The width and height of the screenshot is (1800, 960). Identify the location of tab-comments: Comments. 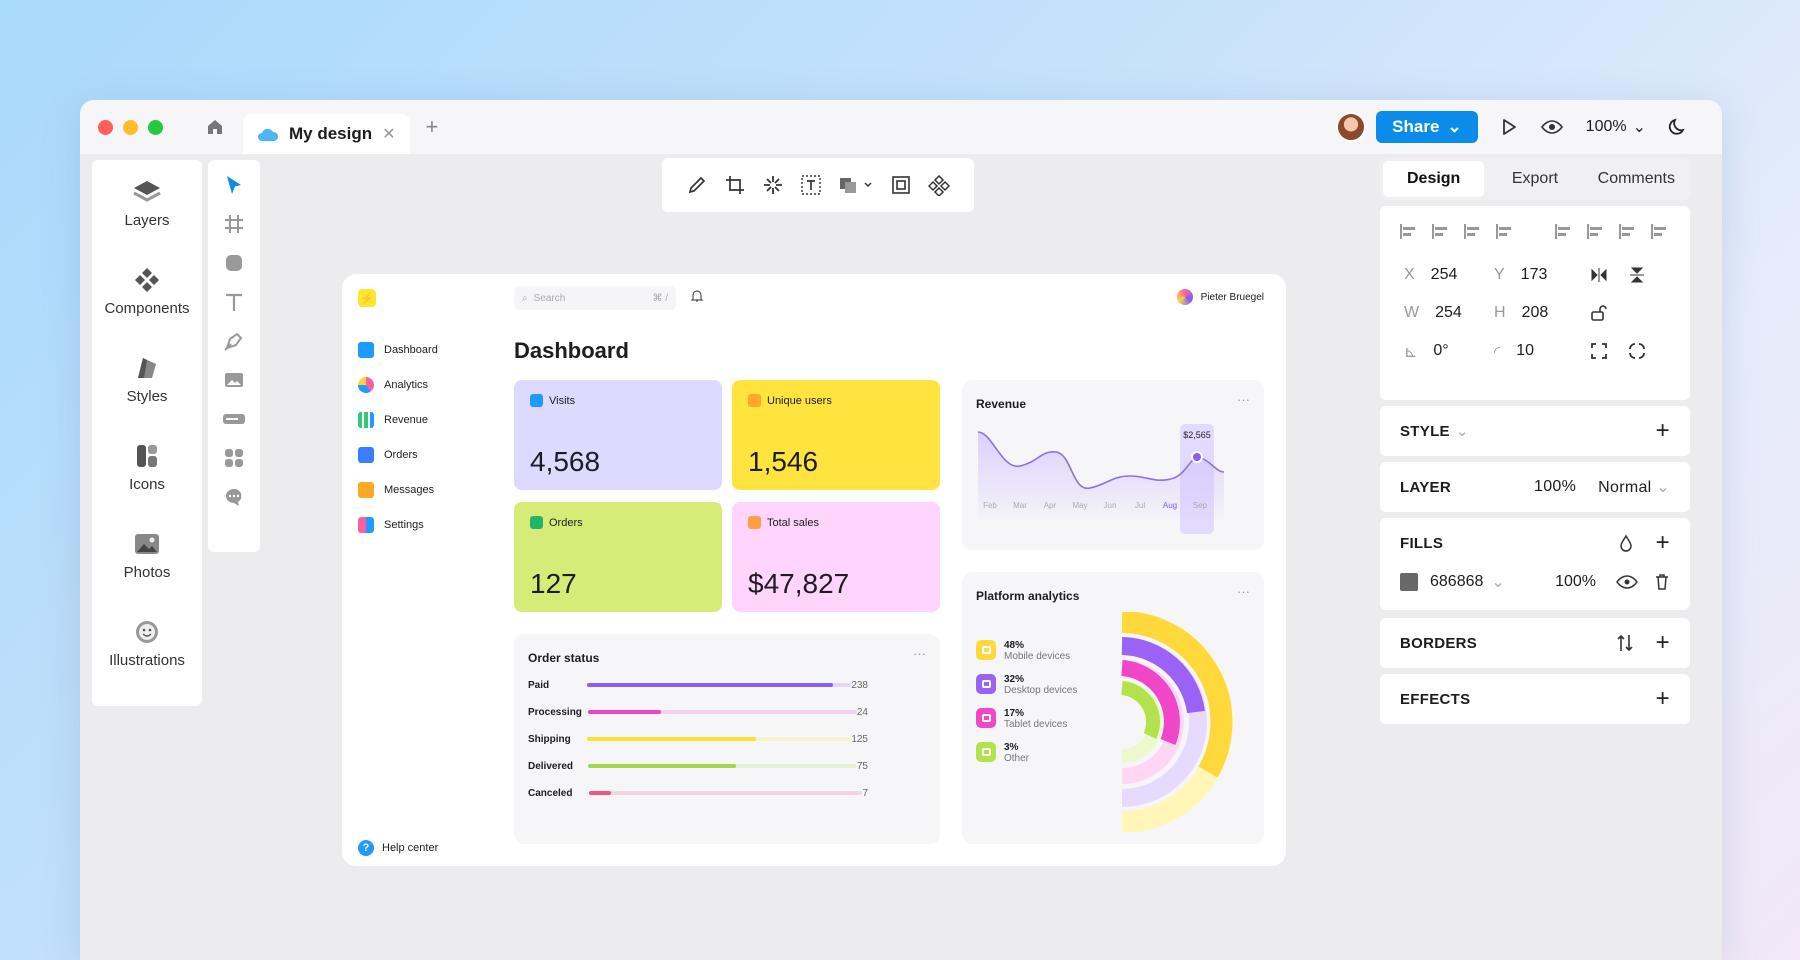
(1636, 178).